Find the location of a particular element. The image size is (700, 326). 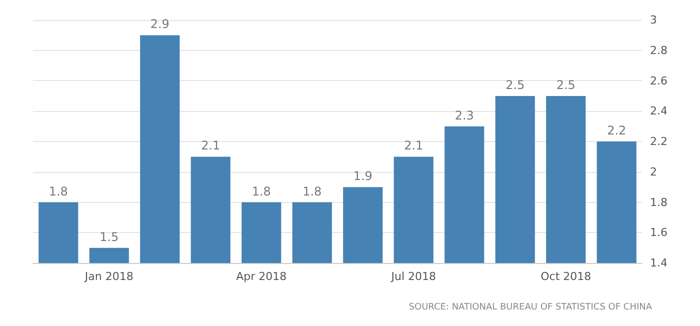

x-tick-label: Apr 2018 is located at coordinates (261, 276).